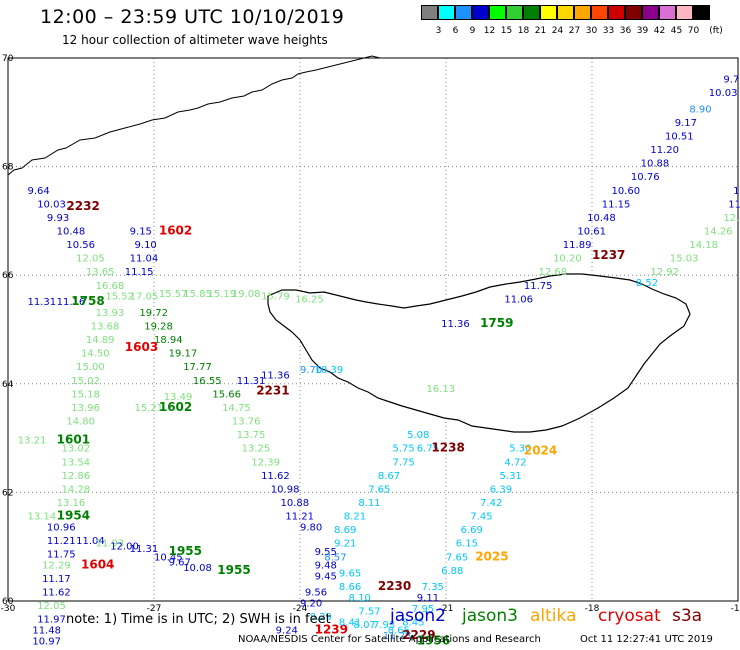 This screenshot has width=740, height=650. Describe the element at coordinates (80, 422) in the screenshot. I see `swh-value-label: 14.80` at that location.